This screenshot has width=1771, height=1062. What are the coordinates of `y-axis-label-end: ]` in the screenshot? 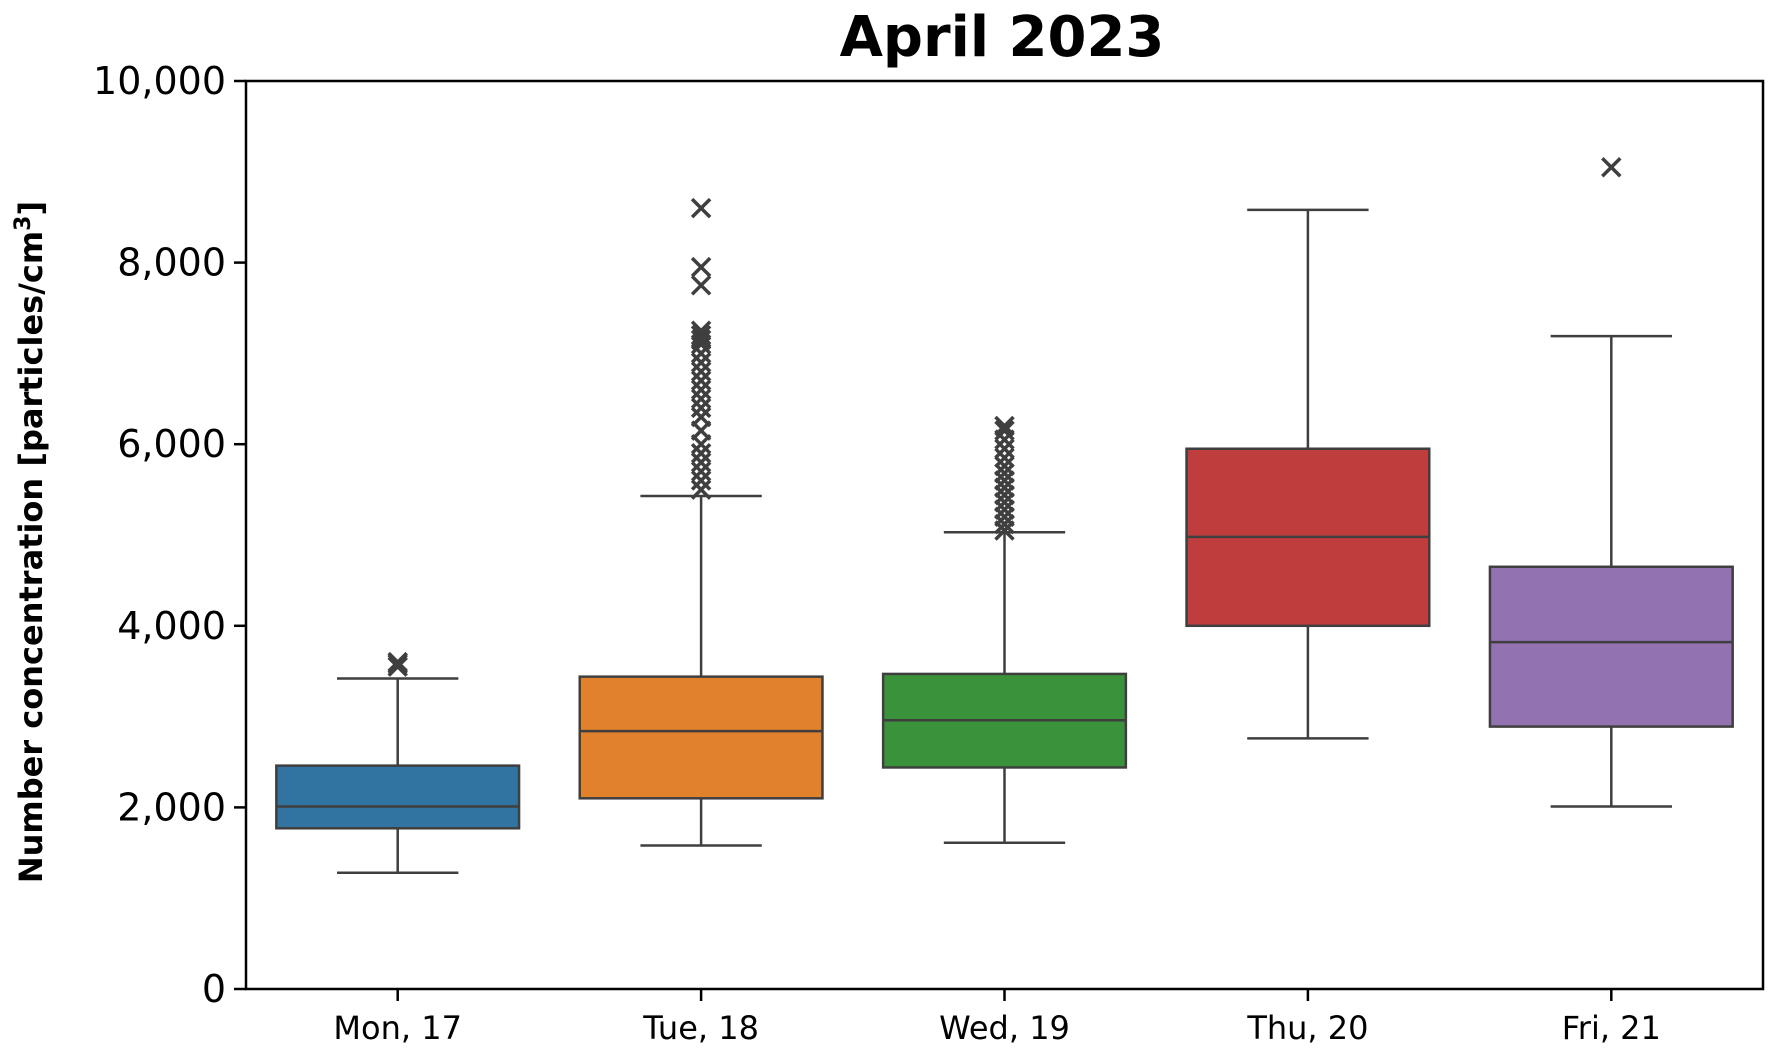 It's located at (31, 208).